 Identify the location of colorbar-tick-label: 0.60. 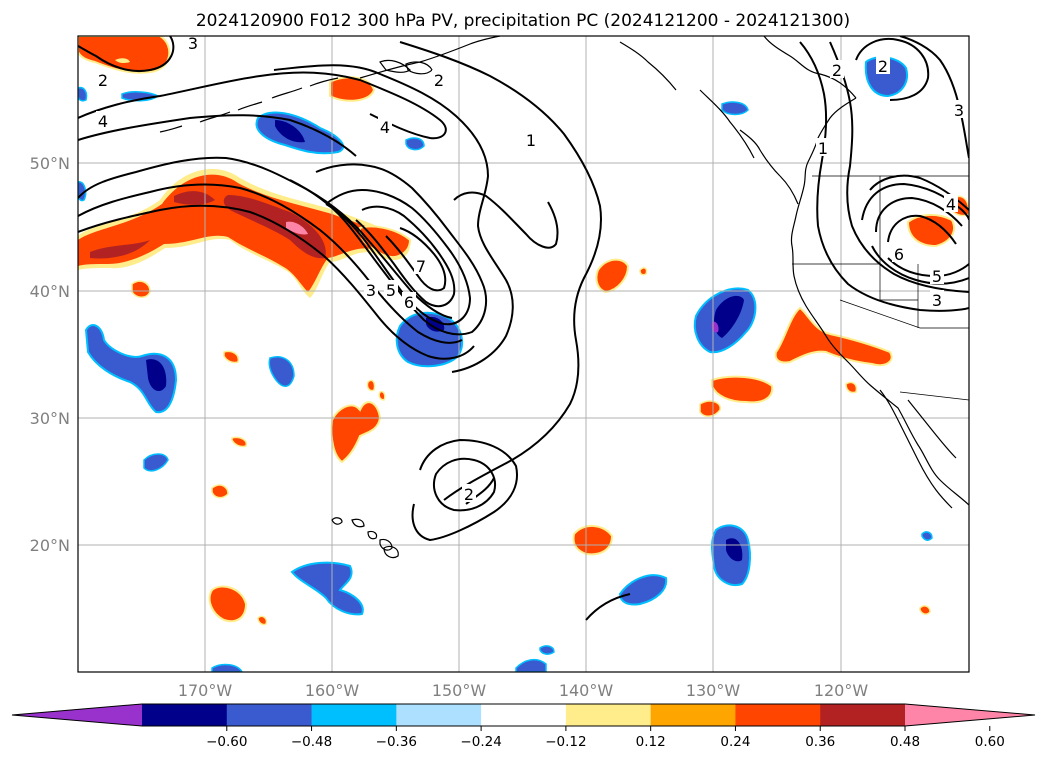
(990, 742).